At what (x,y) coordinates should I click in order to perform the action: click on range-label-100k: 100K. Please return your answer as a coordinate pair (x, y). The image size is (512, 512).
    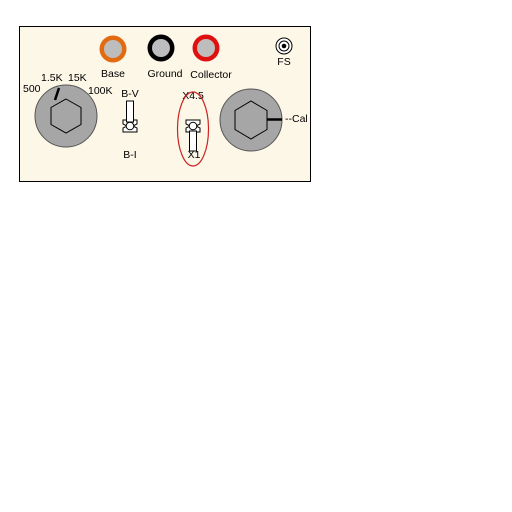
    Looking at the image, I should click on (100, 91).